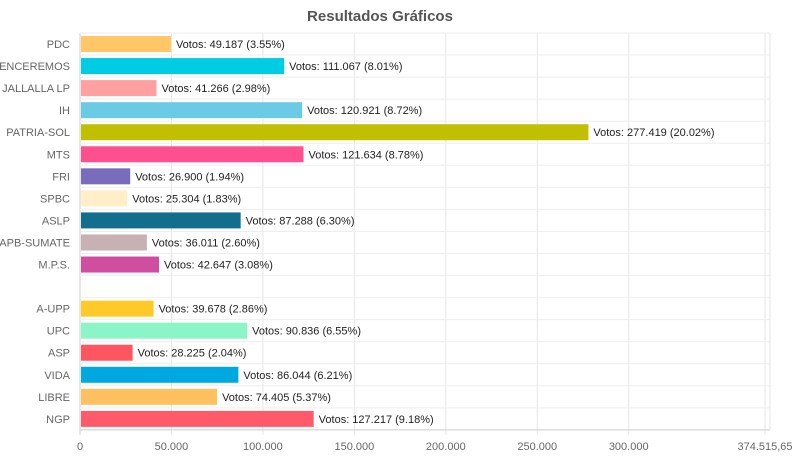 This screenshot has height=465, width=800. I want to click on bar-data-label: Votos: 121.634 (8.78%), so click(365, 155).